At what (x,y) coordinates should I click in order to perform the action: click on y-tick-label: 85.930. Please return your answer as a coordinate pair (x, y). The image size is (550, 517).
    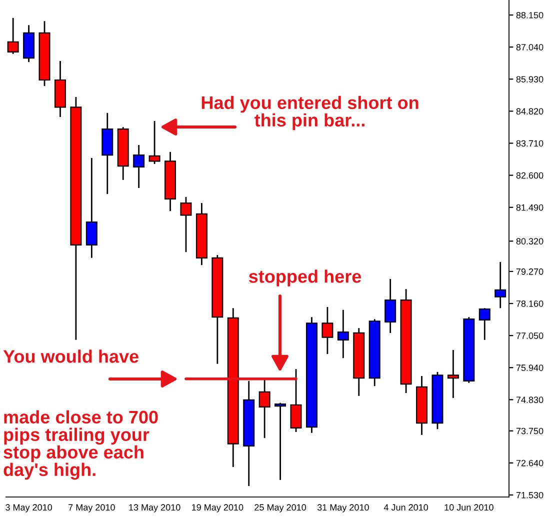
    Looking at the image, I should click on (530, 79).